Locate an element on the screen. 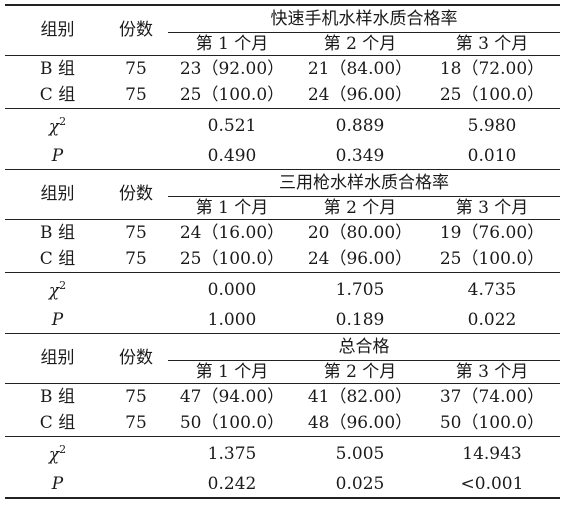 This screenshot has width=566, height=511. chi-month-3: 5.980 is located at coordinates (492, 125).